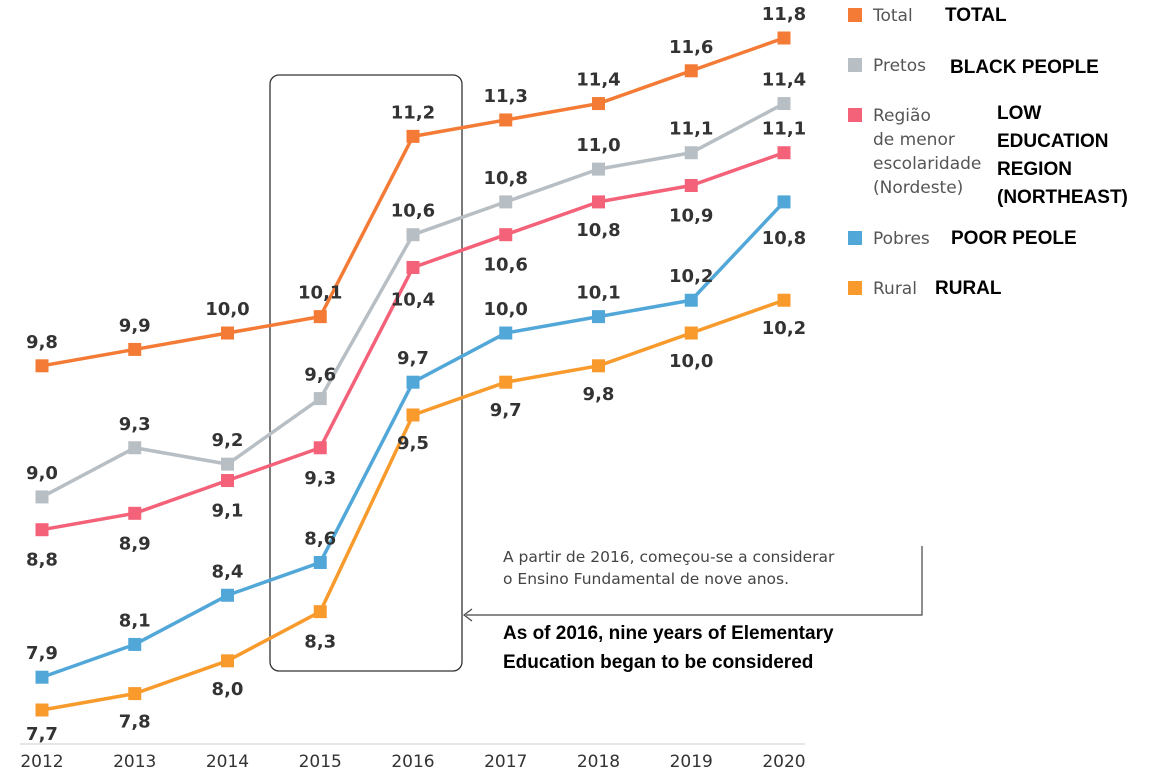 This screenshot has width=1156, height=778. I want to click on data-label: 8,0, so click(228, 689).